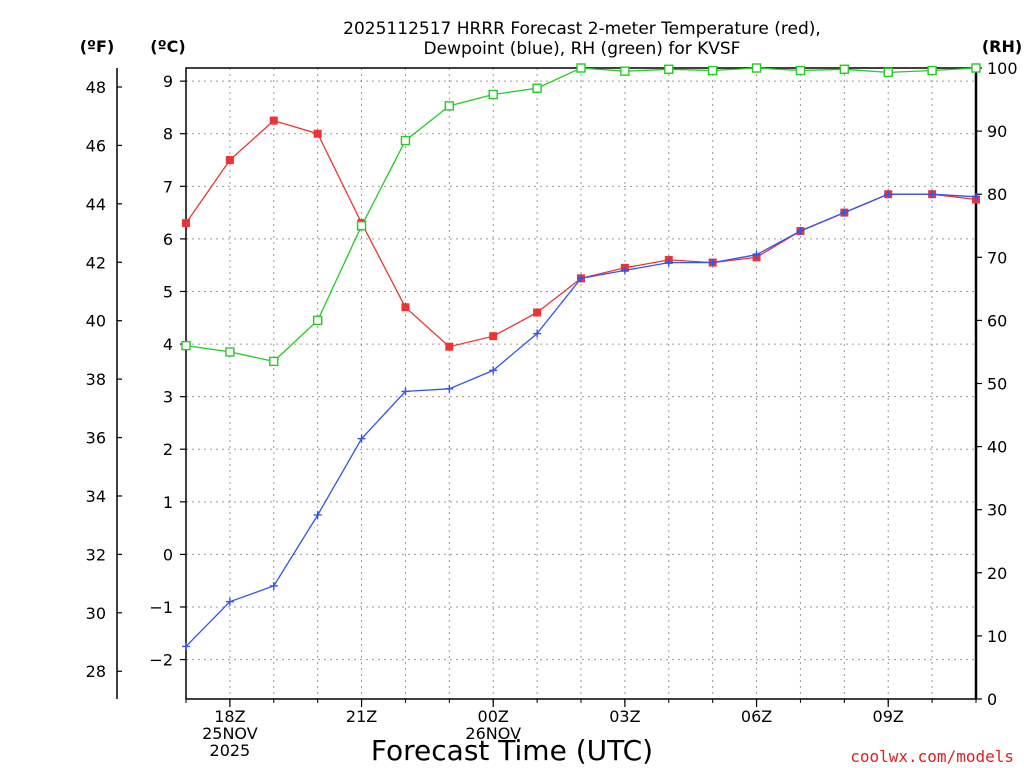 This screenshot has height=768, width=1024. I want to click on x-tick-label: 09Z, so click(888, 716).